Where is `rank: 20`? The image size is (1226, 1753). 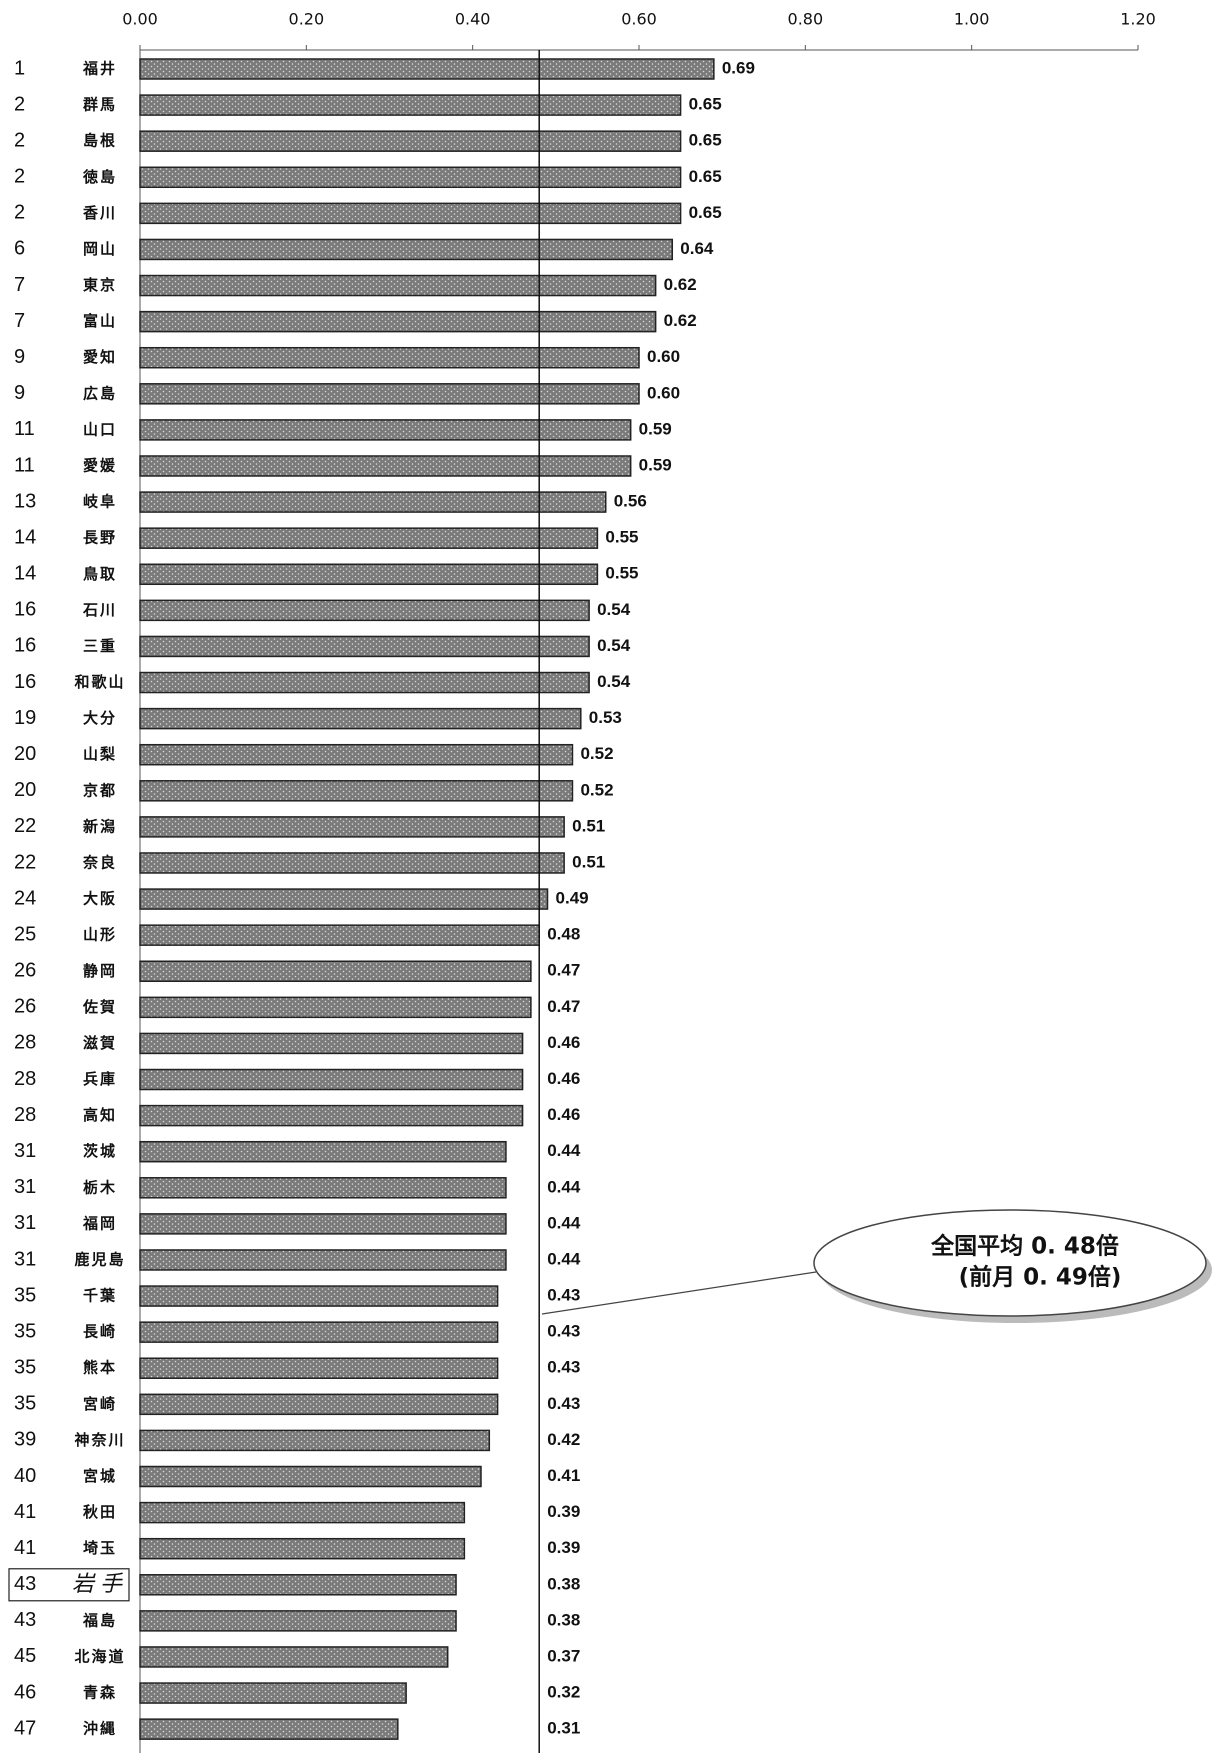 rank: 20 is located at coordinates (25, 754).